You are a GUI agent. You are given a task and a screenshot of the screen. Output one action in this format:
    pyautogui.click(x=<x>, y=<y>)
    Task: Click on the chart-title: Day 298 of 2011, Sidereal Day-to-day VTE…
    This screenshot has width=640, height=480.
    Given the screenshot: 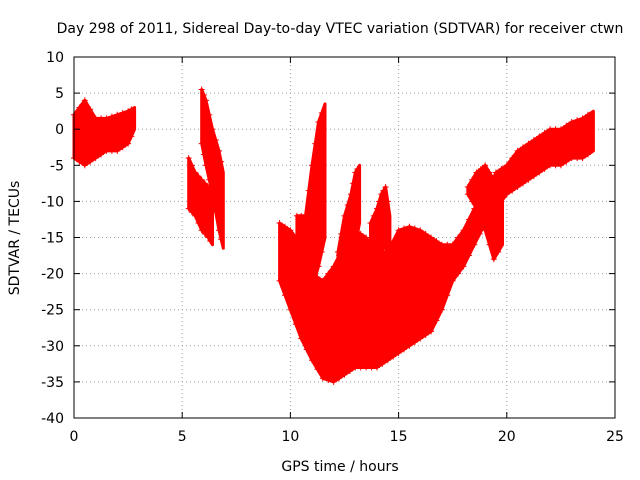 What is the action you would take?
    pyautogui.click(x=340, y=29)
    